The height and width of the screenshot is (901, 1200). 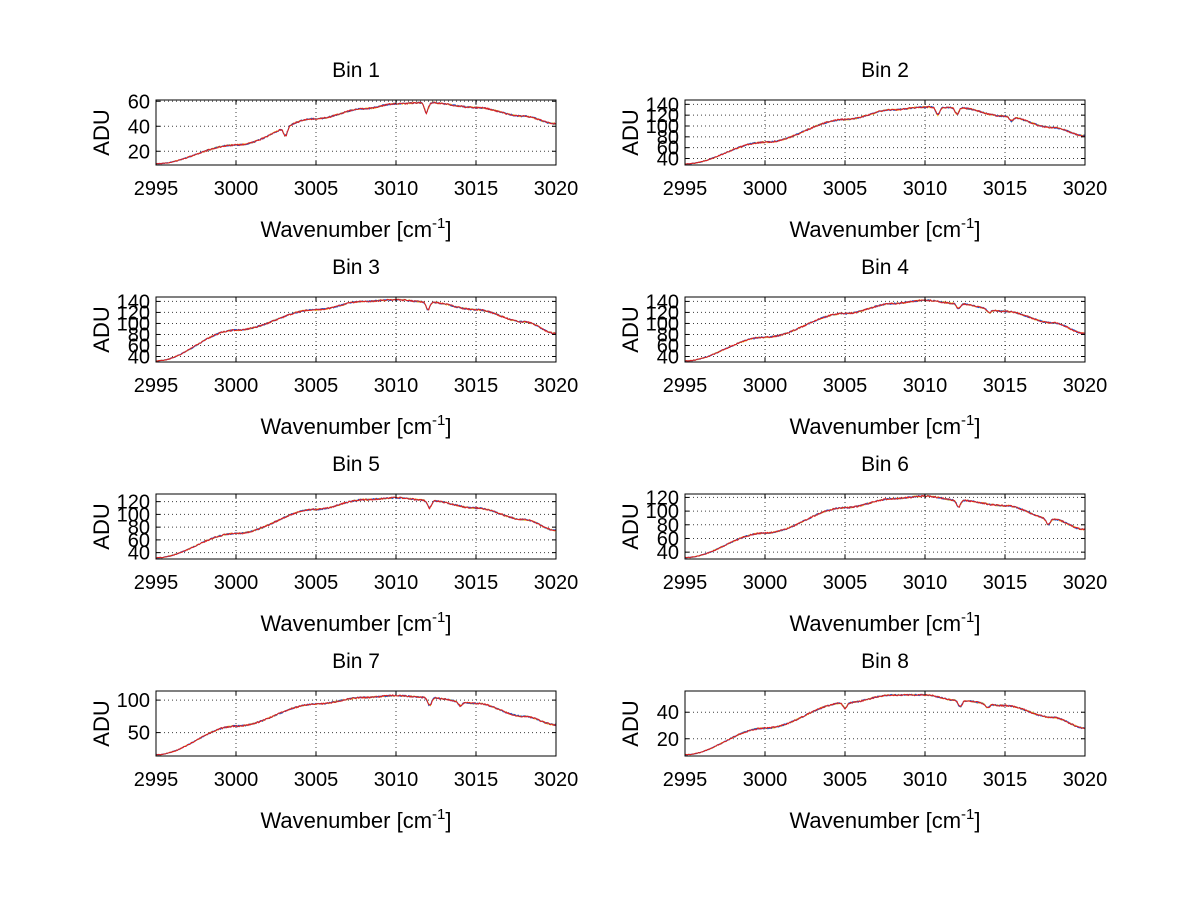 I want to click on y-tick-label: 20, so click(x=668, y=740).